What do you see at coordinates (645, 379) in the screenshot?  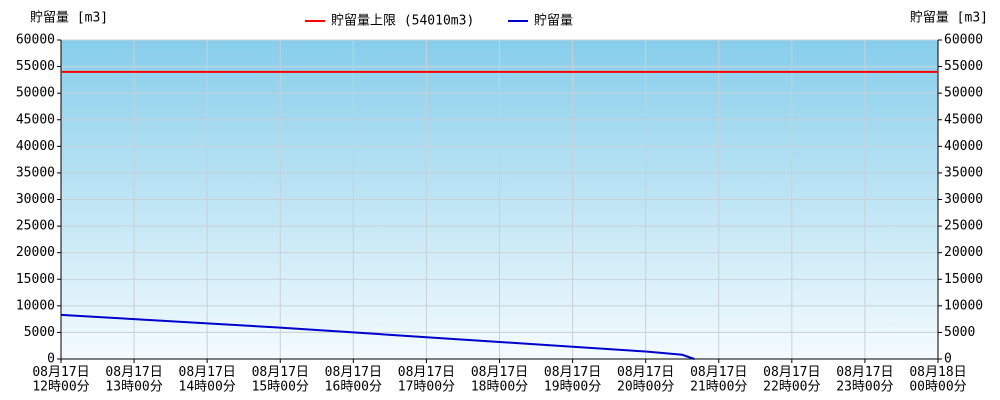 I see `x-tick-label: 08月17日 20時00分` at bounding box center [645, 379].